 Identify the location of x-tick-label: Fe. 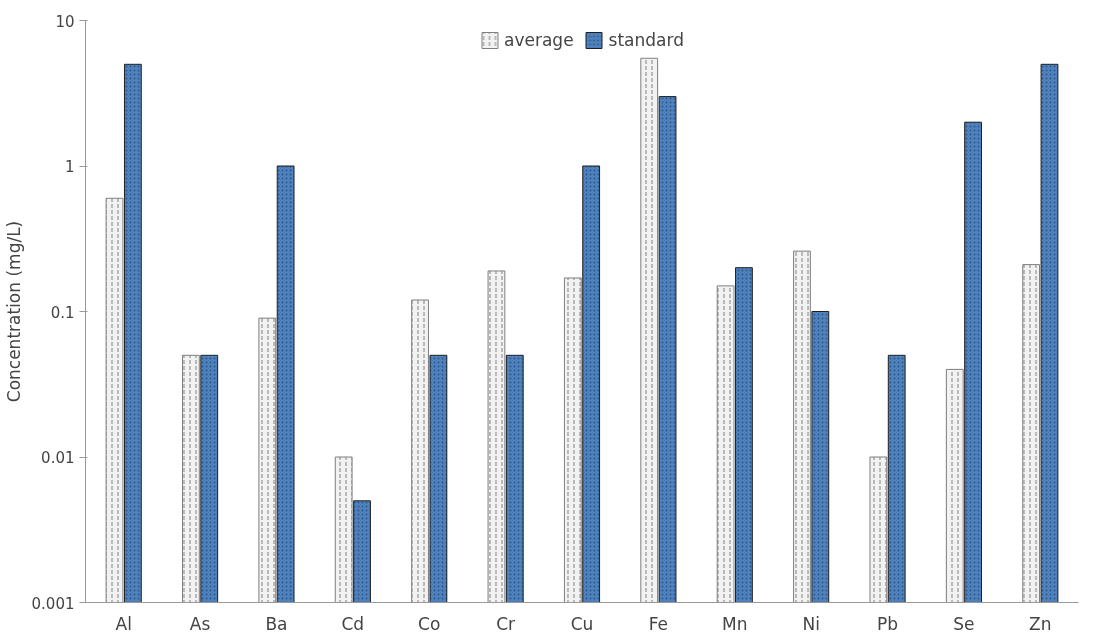
(658, 623).